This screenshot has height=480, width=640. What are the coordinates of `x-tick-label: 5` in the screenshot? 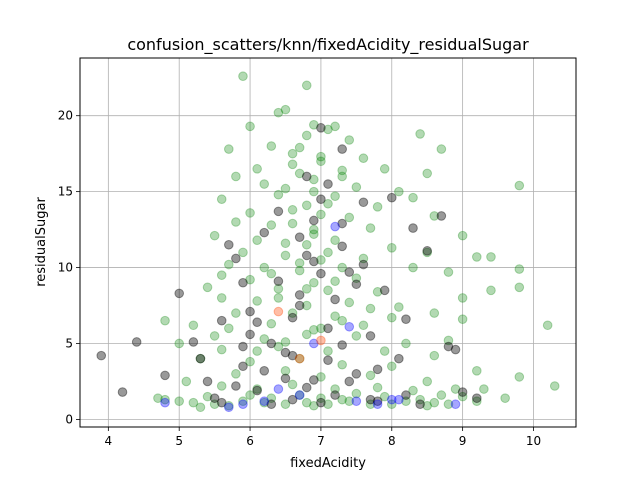 It's located at (179, 441).